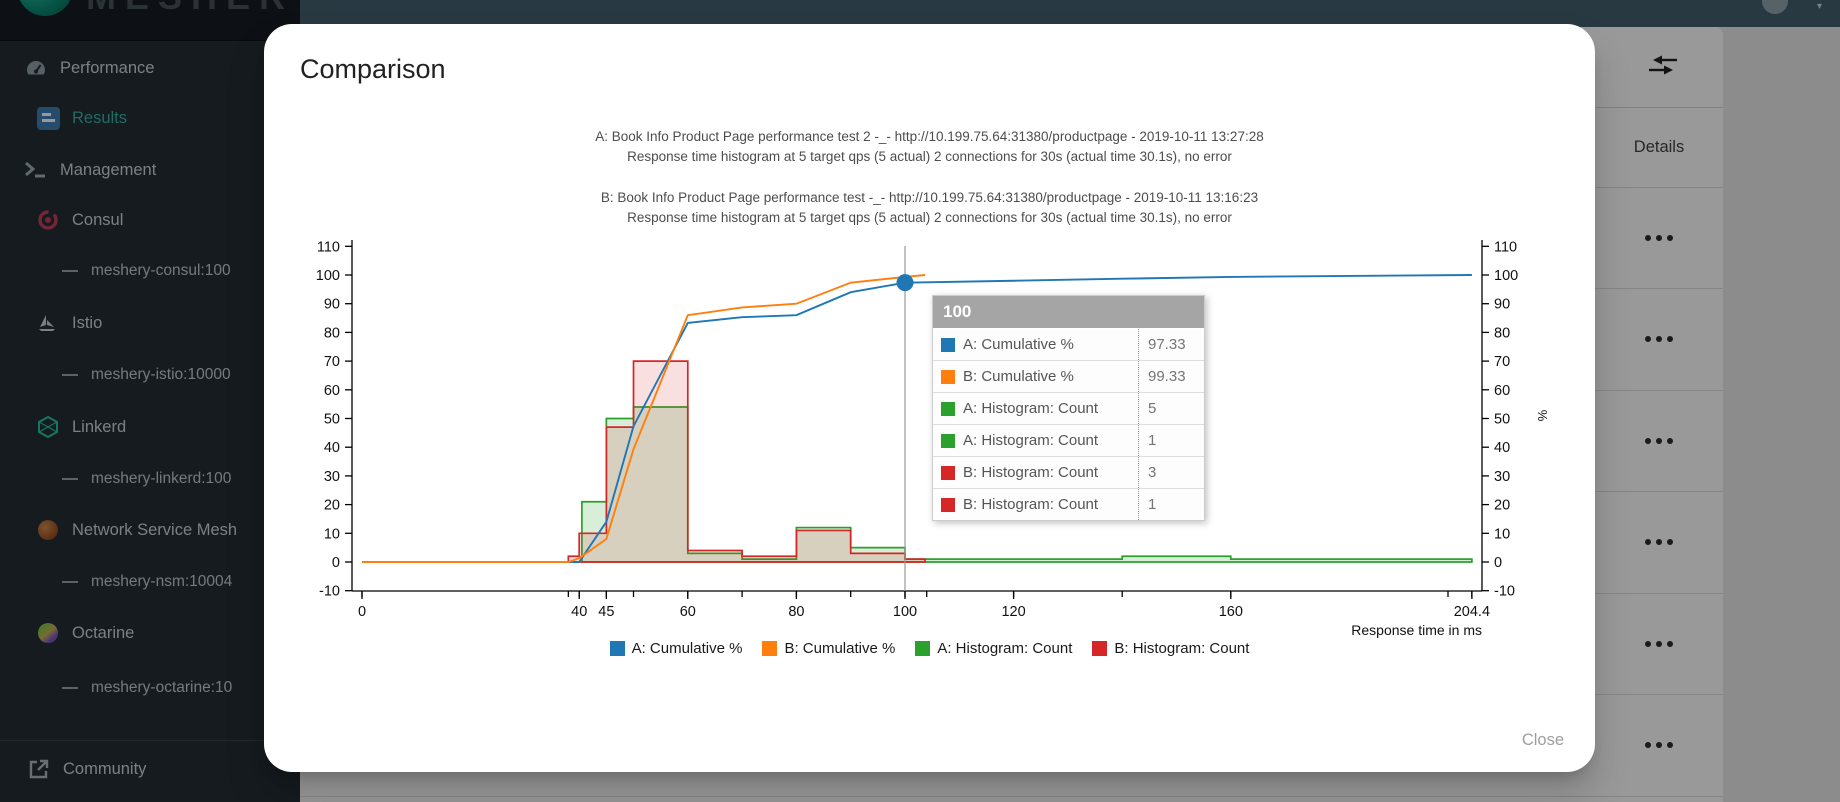 This screenshot has height=802, width=1840. Describe the element at coordinates (1035, 376) in the screenshot. I see `tooltip-series: B: Cumulative %` at that location.